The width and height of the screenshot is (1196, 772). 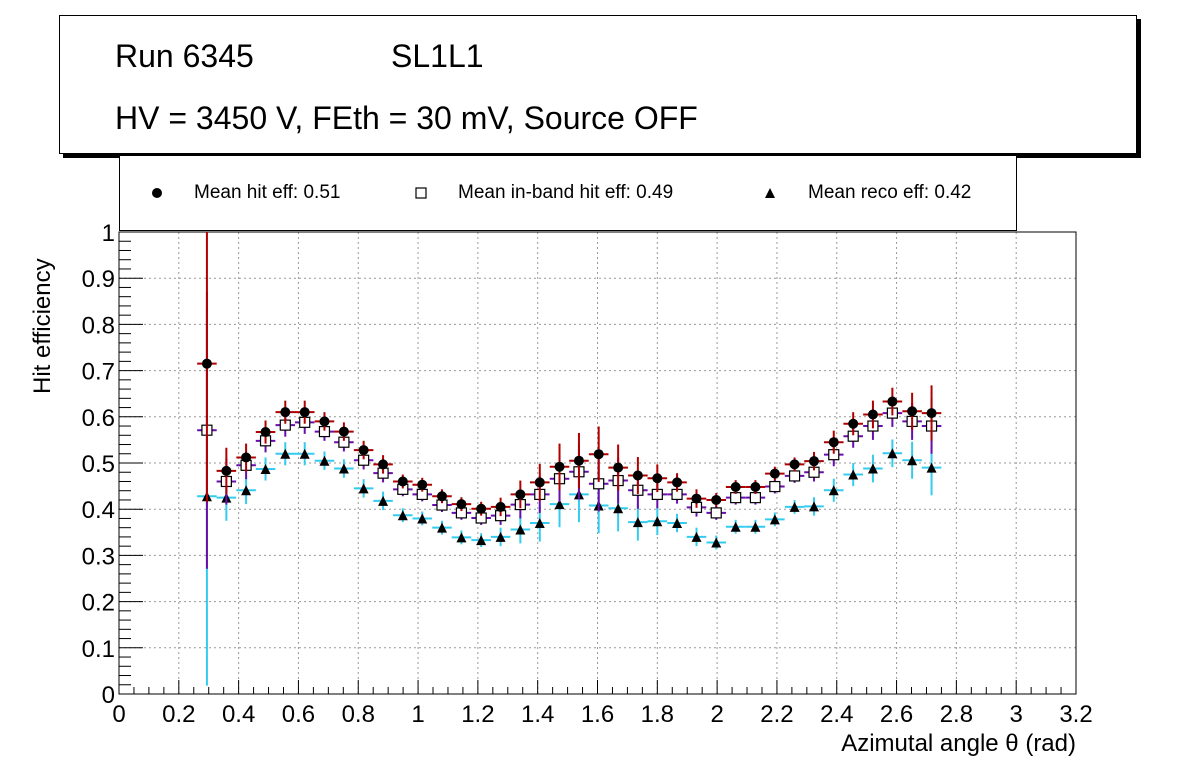 What do you see at coordinates (958, 743) in the screenshot?
I see `x-axis-title: Azimutal angle θ (rad)` at bounding box center [958, 743].